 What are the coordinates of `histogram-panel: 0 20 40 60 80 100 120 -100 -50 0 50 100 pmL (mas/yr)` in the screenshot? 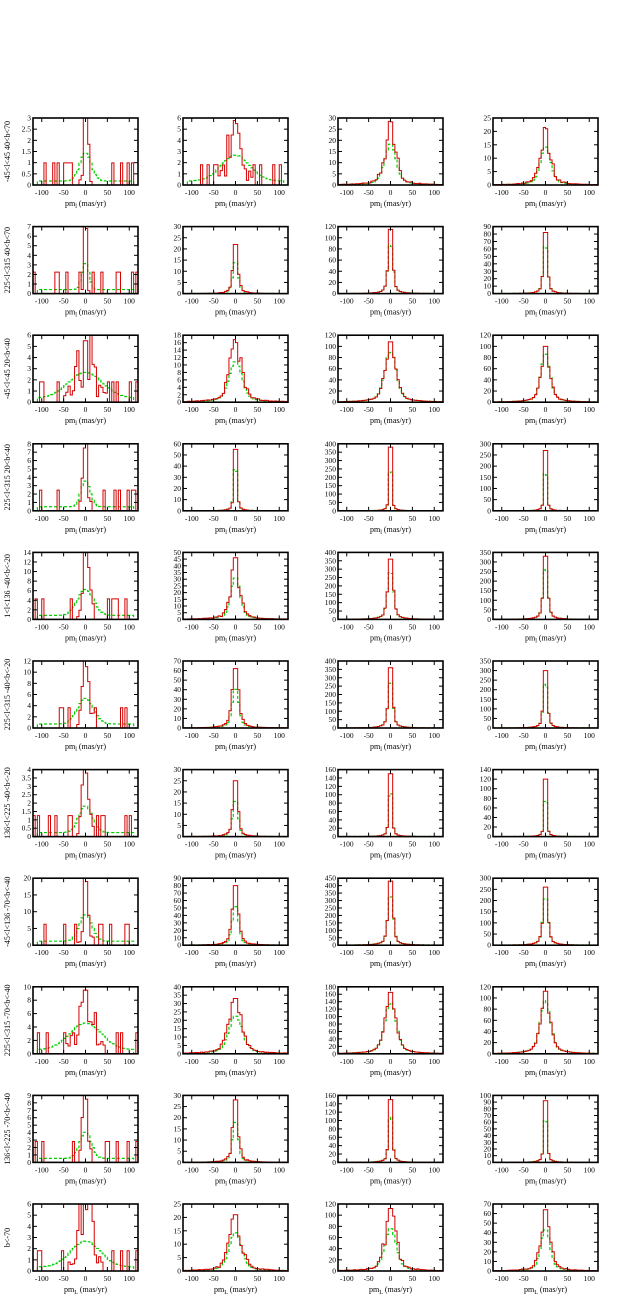 It's located at (384, 1248).